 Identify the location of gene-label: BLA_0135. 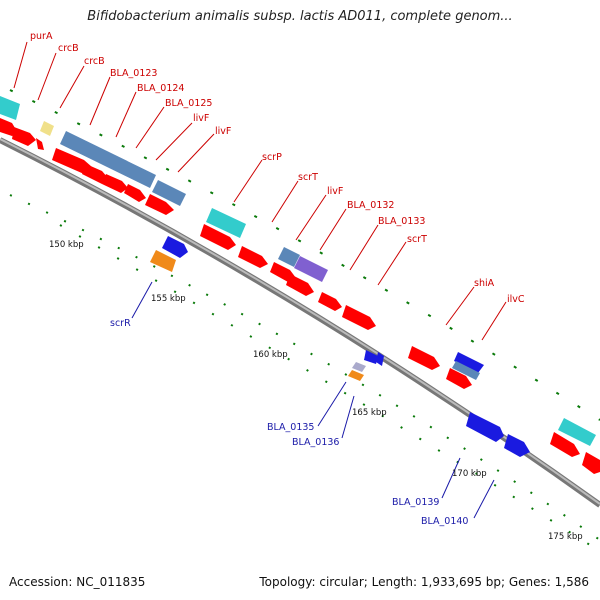
(290, 427).